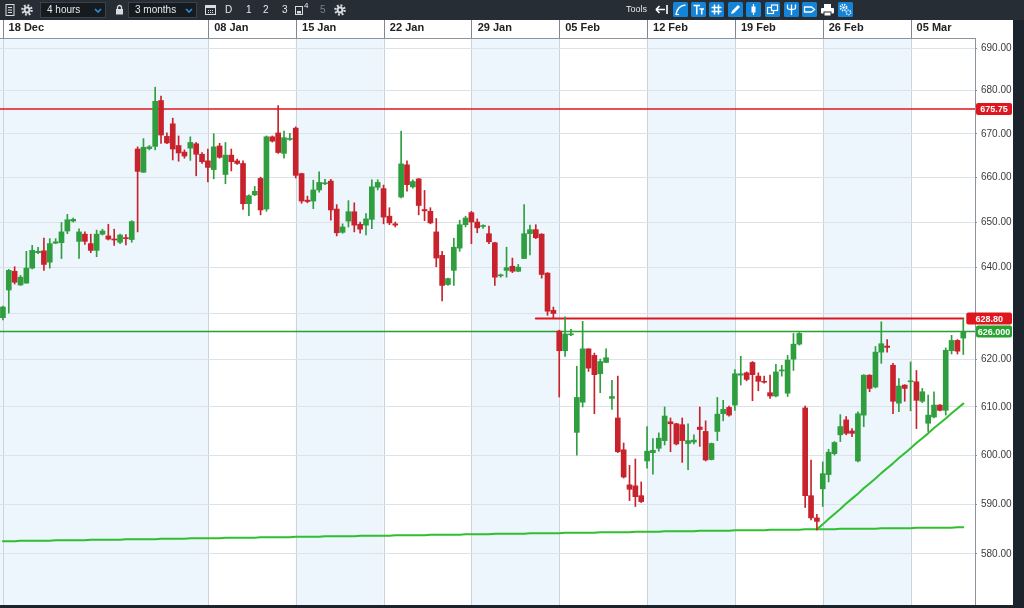 Image resolution: width=1024 pixels, height=608 pixels. Describe the element at coordinates (249, 10) in the screenshot. I see `text: 1` at that location.